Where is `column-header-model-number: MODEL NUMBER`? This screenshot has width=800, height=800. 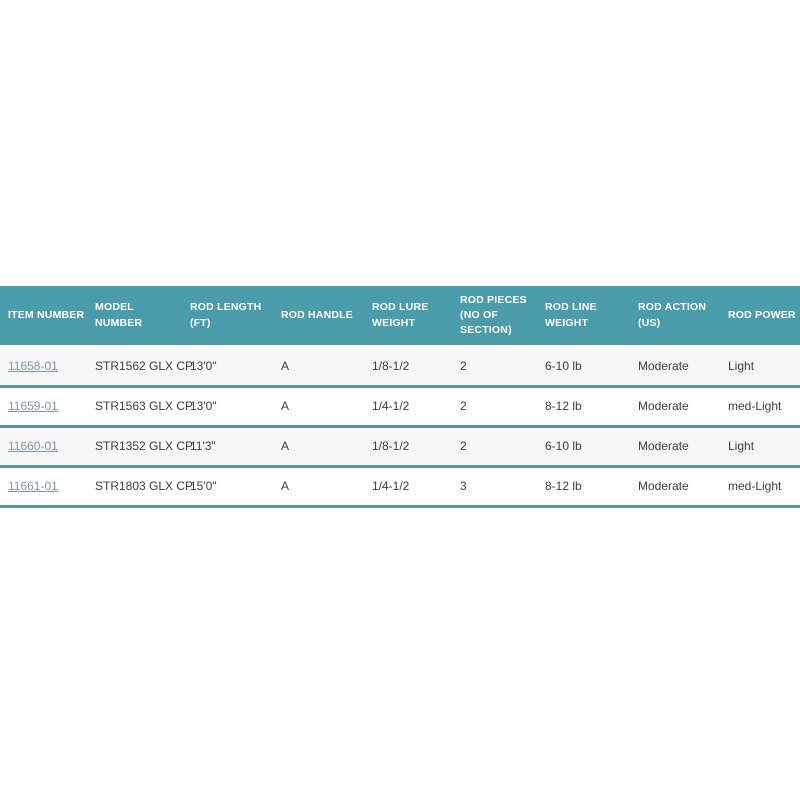 column-header-model-number: MODEL NUMBER is located at coordinates (134, 316).